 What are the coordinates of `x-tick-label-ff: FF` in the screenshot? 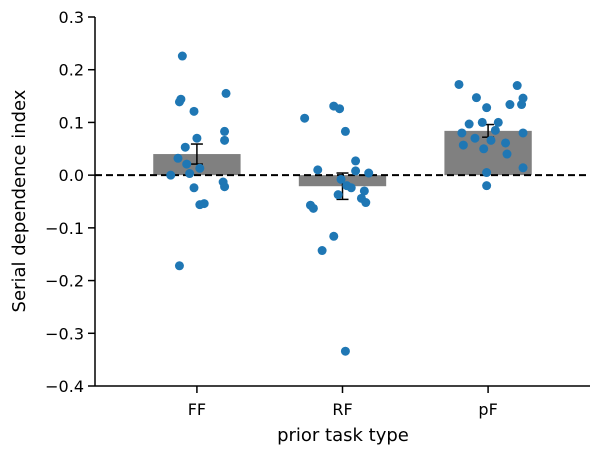 It's located at (197, 409).